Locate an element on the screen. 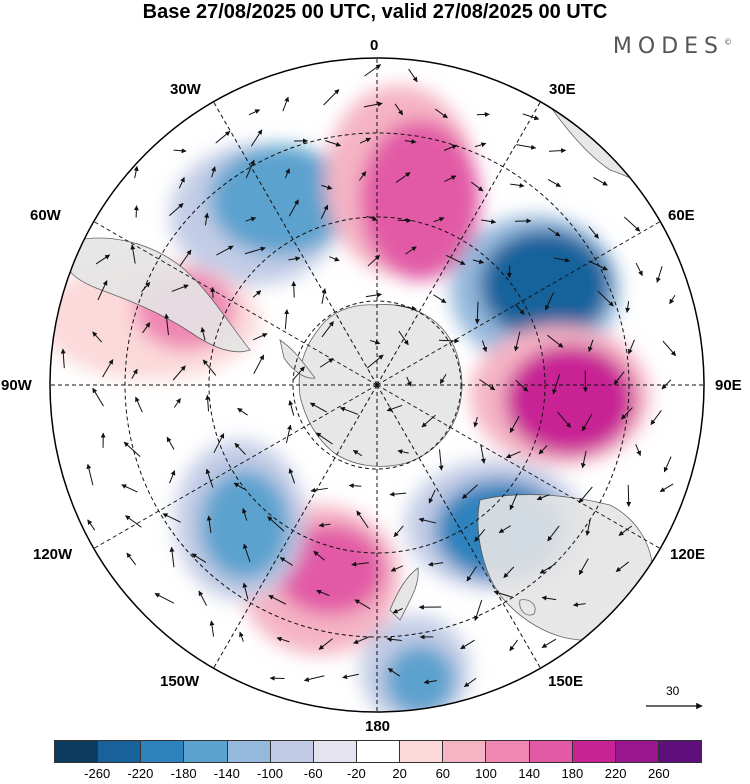  colorbar-tick-label: 260 is located at coordinates (659, 773).